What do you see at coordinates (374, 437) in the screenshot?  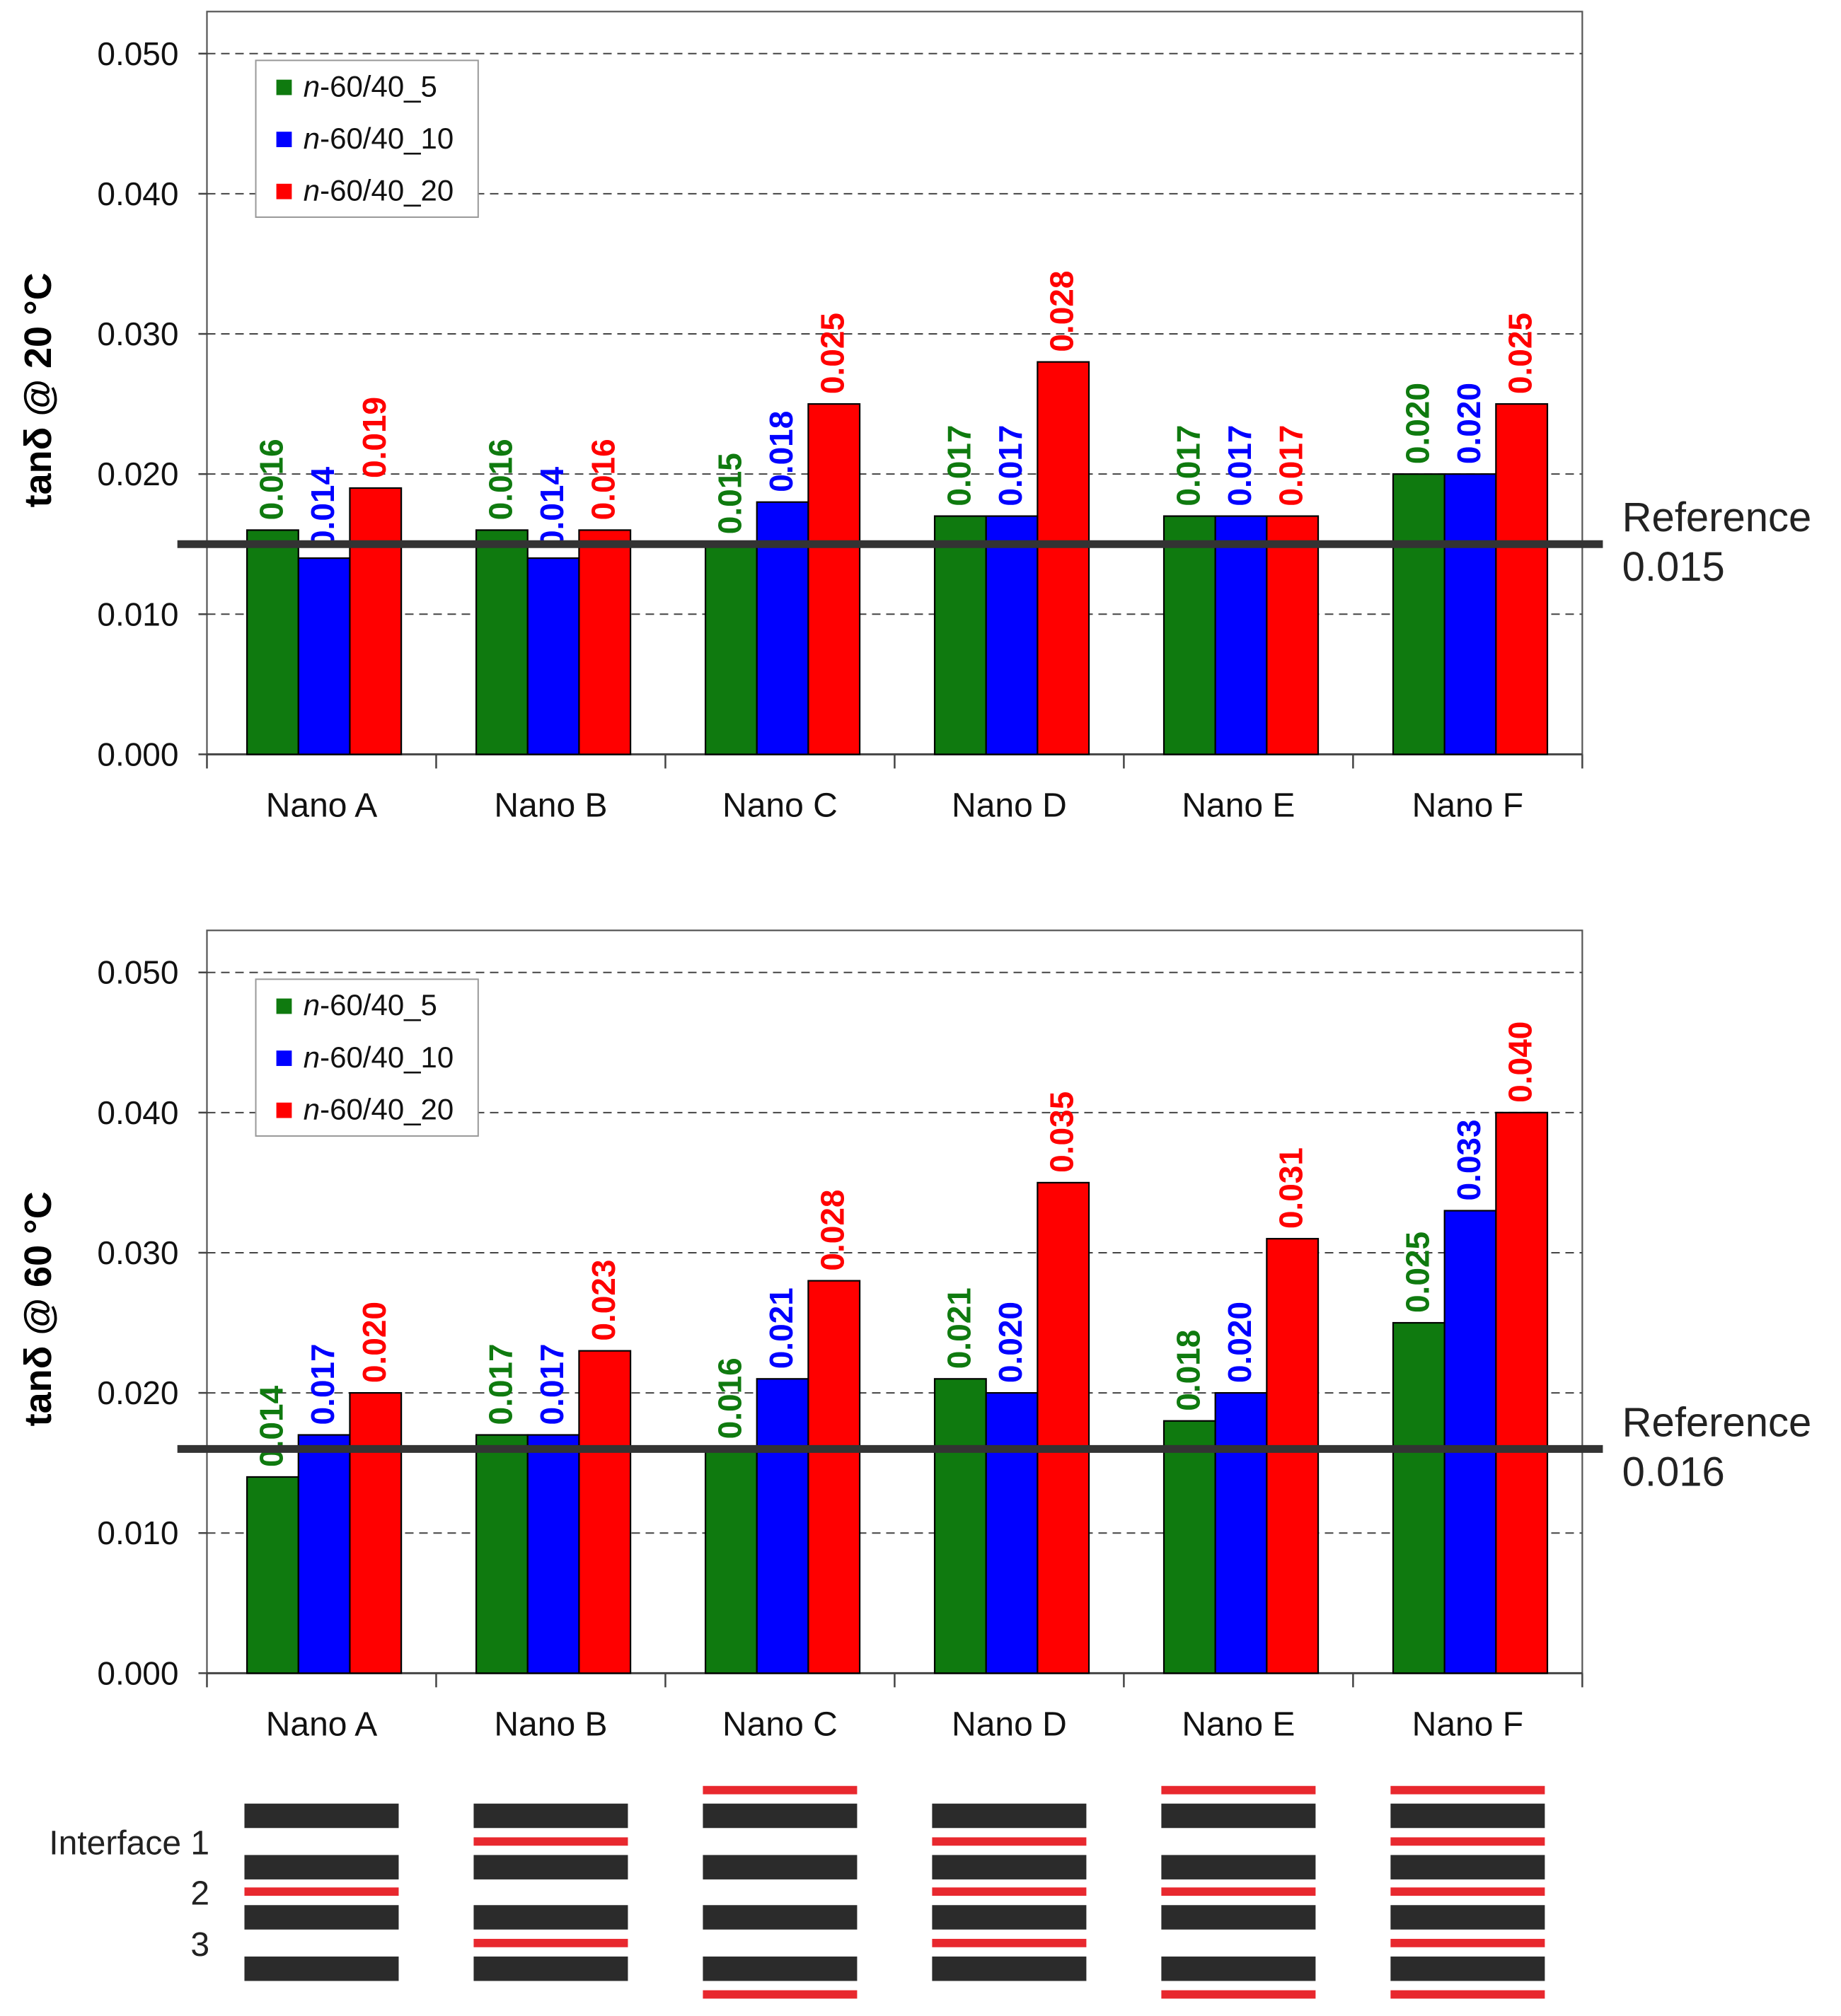 I see `bar-value-label: 0.019` at bounding box center [374, 437].